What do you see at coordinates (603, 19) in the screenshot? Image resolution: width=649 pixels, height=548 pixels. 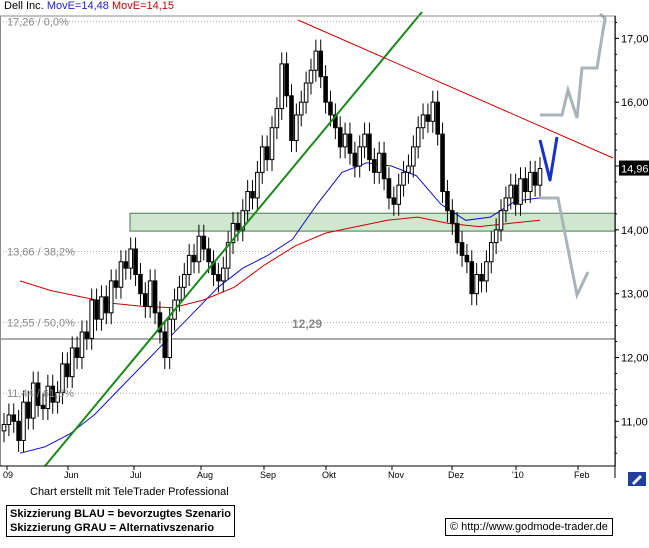 I see `gray-arrowhead-up` at bounding box center [603, 19].